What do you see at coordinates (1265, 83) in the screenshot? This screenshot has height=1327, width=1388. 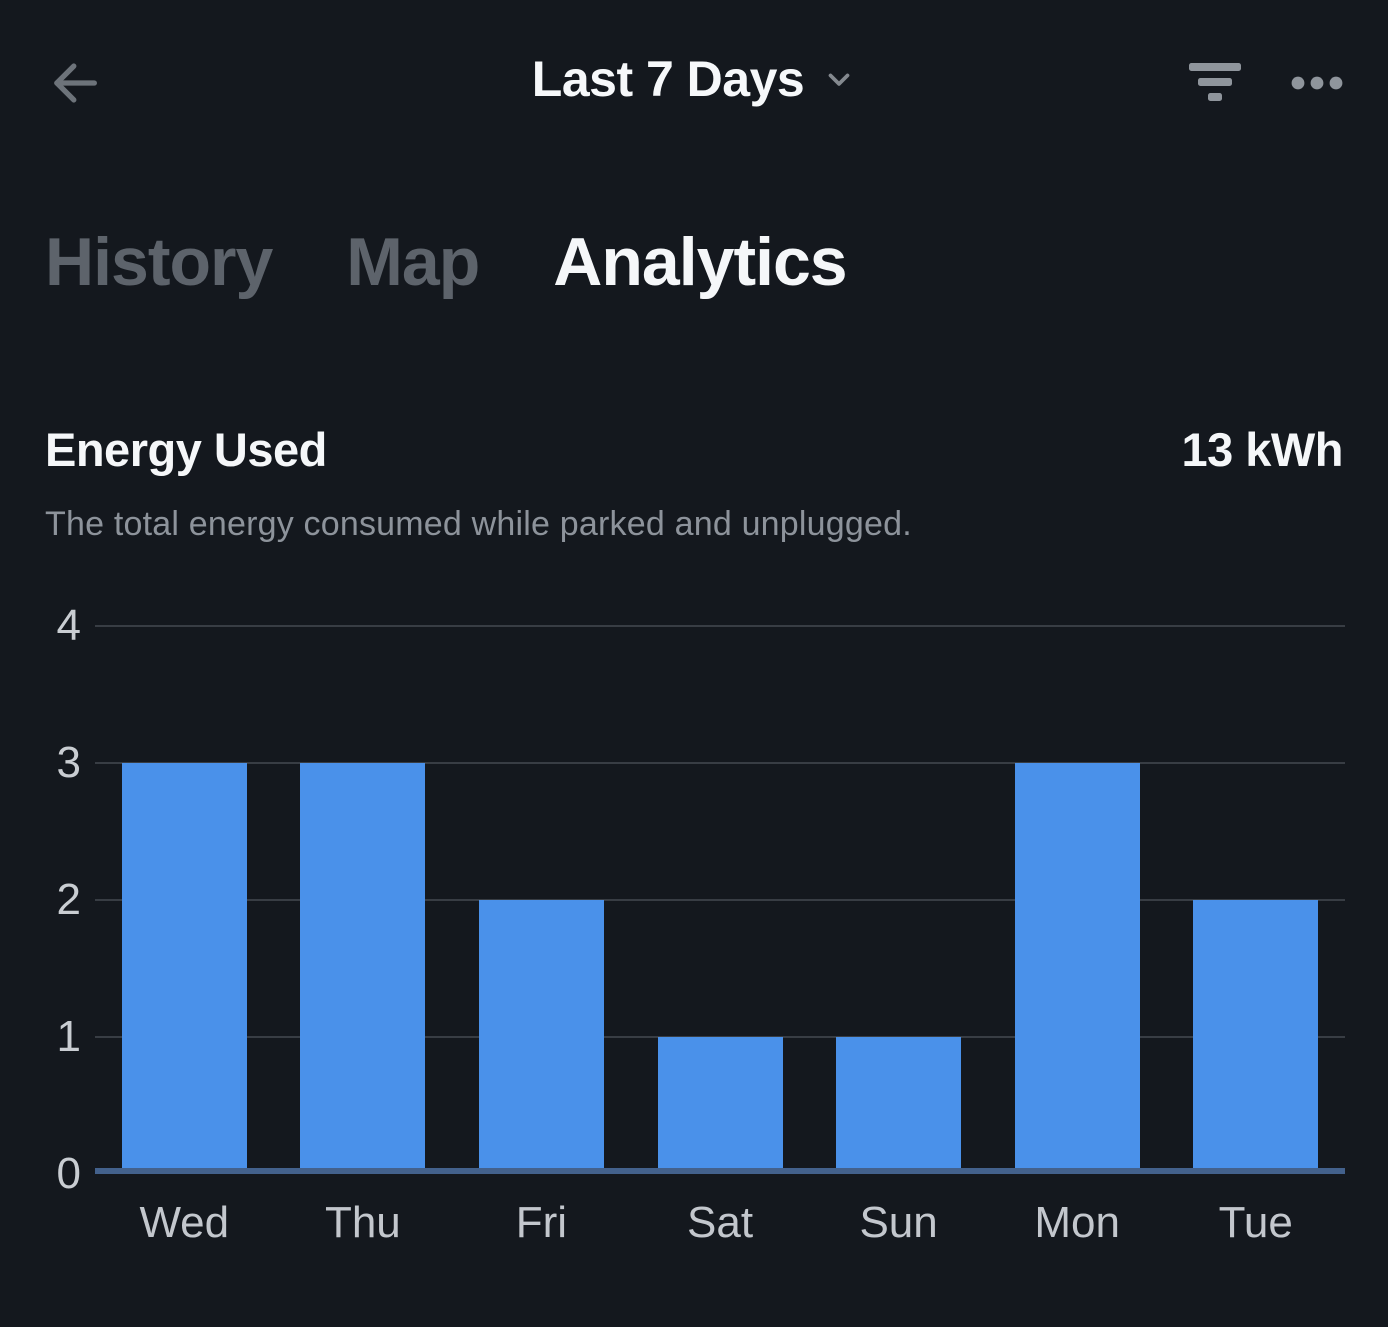 I see `top-bar-actions` at bounding box center [1265, 83].